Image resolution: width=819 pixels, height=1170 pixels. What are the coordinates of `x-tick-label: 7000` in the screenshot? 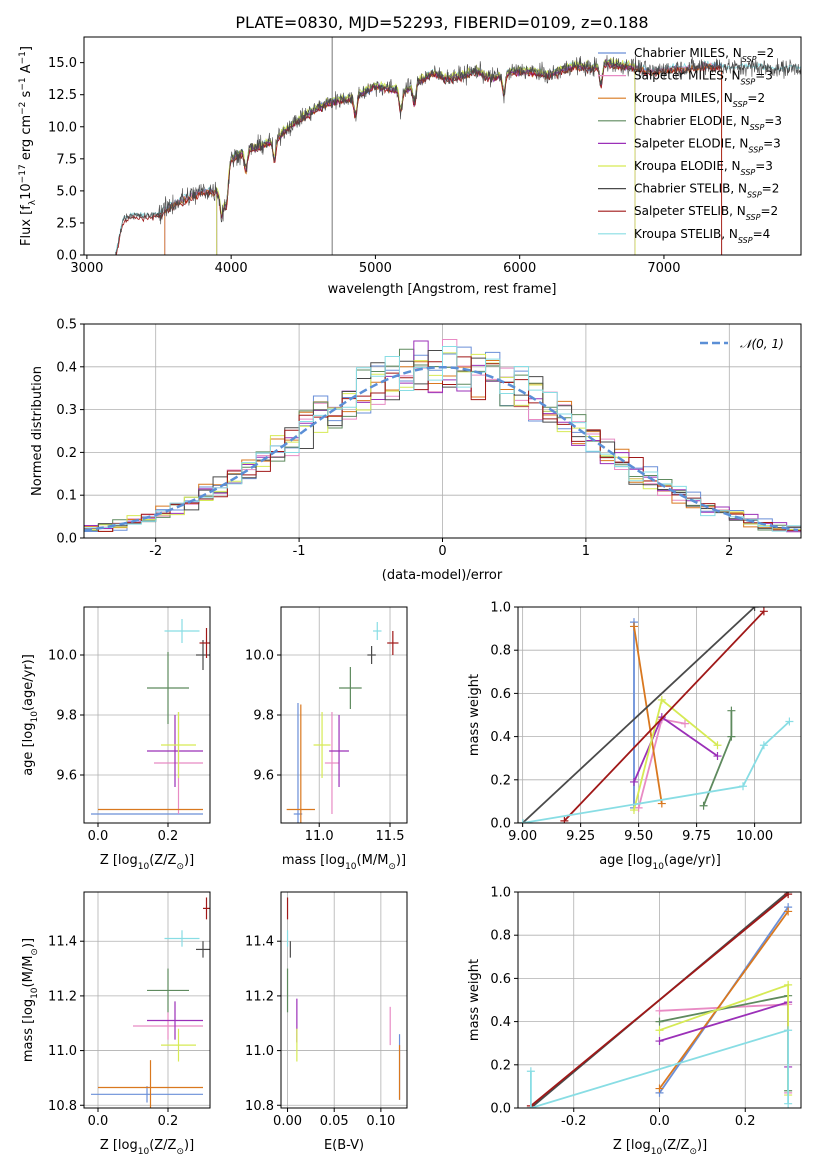 It's located at (663, 268).